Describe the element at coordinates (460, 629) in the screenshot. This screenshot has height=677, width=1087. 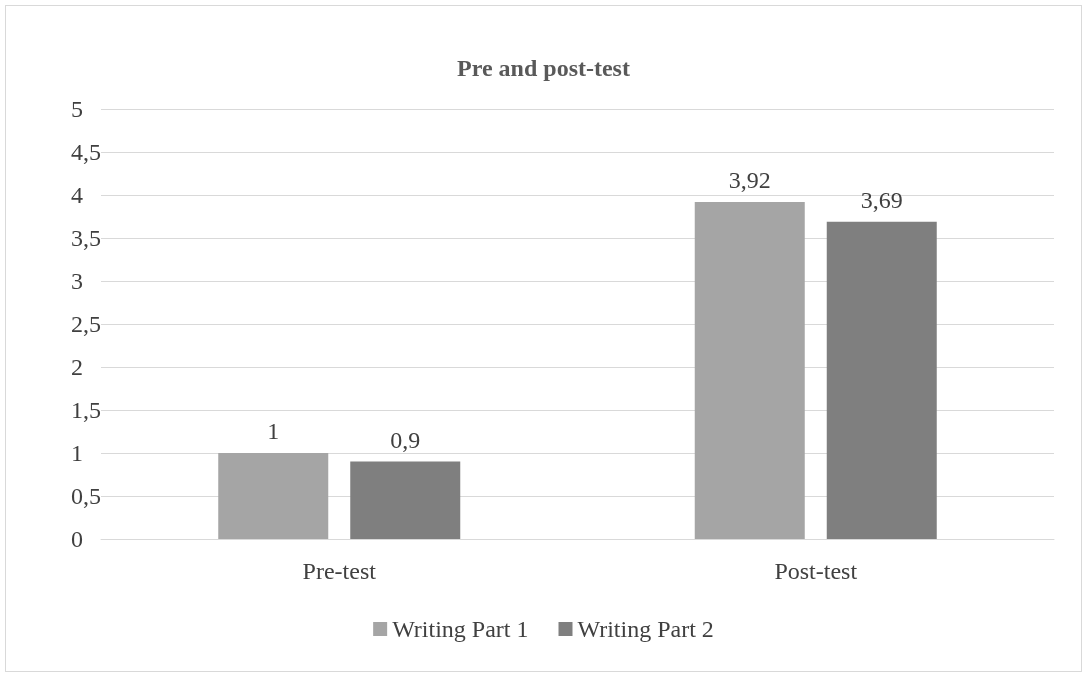
I see `legend-label: Writing Part 1` at that location.